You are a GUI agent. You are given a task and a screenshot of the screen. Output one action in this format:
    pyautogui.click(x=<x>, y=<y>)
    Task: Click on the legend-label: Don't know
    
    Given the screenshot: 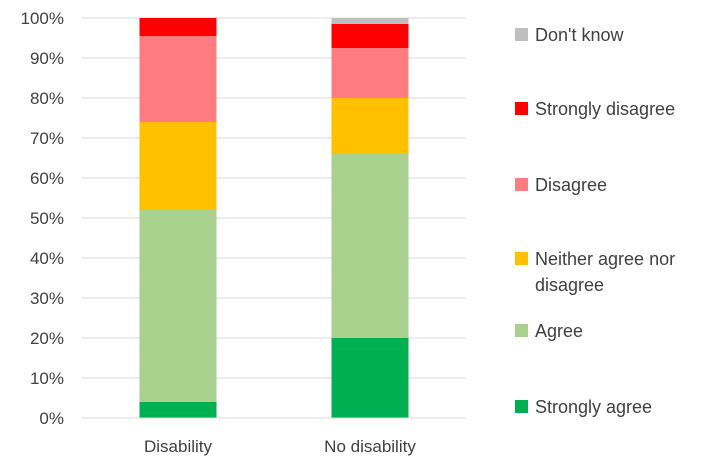 What is the action you would take?
    pyautogui.click(x=579, y=35)
    